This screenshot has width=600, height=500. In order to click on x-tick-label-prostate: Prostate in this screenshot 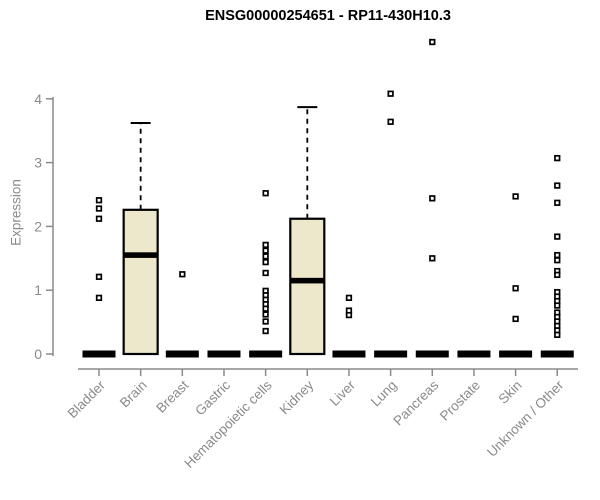, I will do `click(460, 401)`.